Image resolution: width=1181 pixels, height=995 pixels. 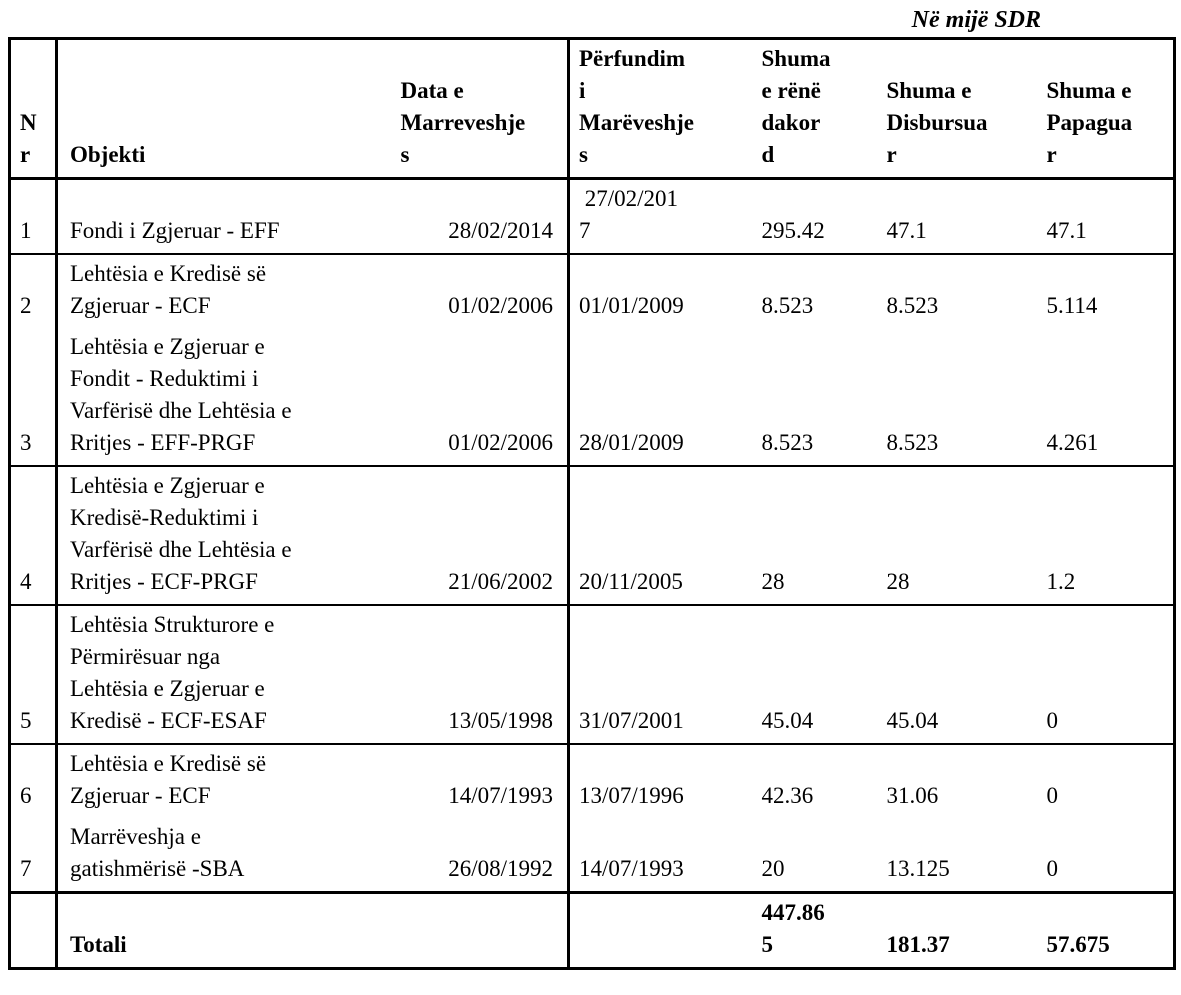 I want to click on cell-shuma-papaguar: 5.114, so click(x=1072, y=305).